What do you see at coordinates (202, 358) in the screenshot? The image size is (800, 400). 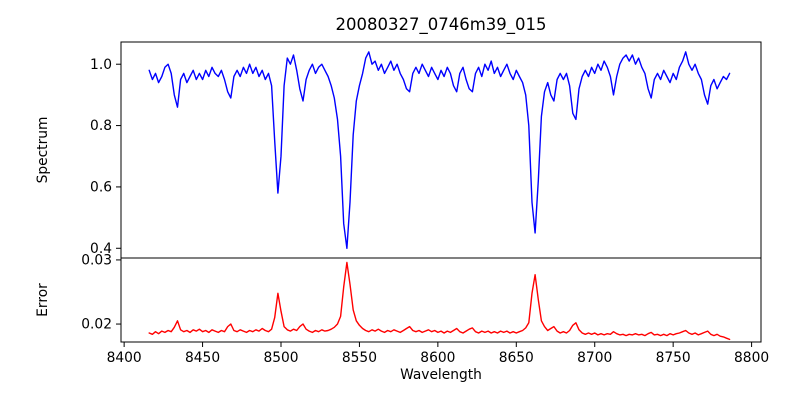 I see `x-tick-label: 8450` at bounding box center [202, 358].